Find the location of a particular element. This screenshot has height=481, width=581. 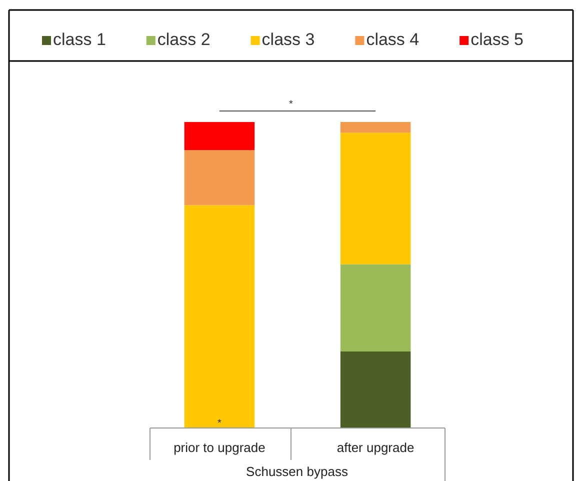

legend-label: class 5 is located at coordinates (497, 39).